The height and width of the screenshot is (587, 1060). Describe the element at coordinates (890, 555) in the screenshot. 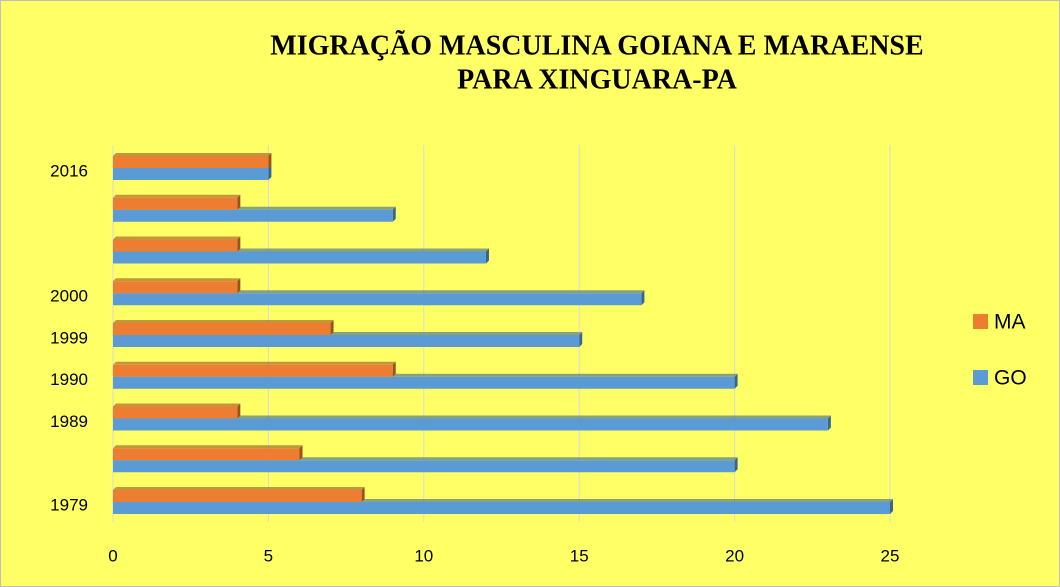

I see `x-tick-label: 25` at that location.